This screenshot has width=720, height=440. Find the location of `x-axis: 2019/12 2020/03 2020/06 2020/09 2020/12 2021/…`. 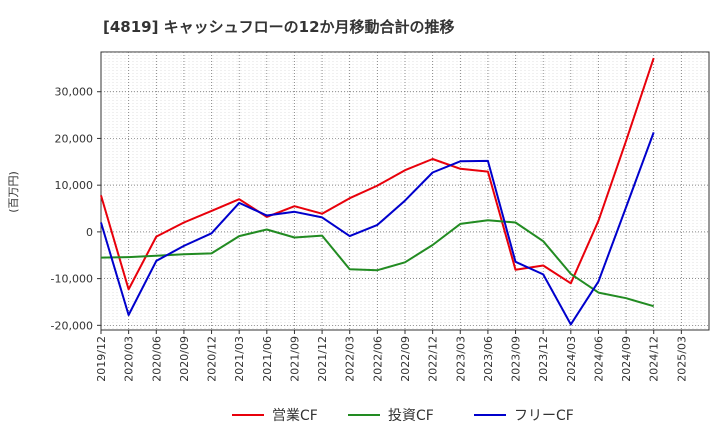

x-axis: 2019/12 2020/03 2020/06 2020/09 2020/12 2021/… is located at coordinates (391, 356).